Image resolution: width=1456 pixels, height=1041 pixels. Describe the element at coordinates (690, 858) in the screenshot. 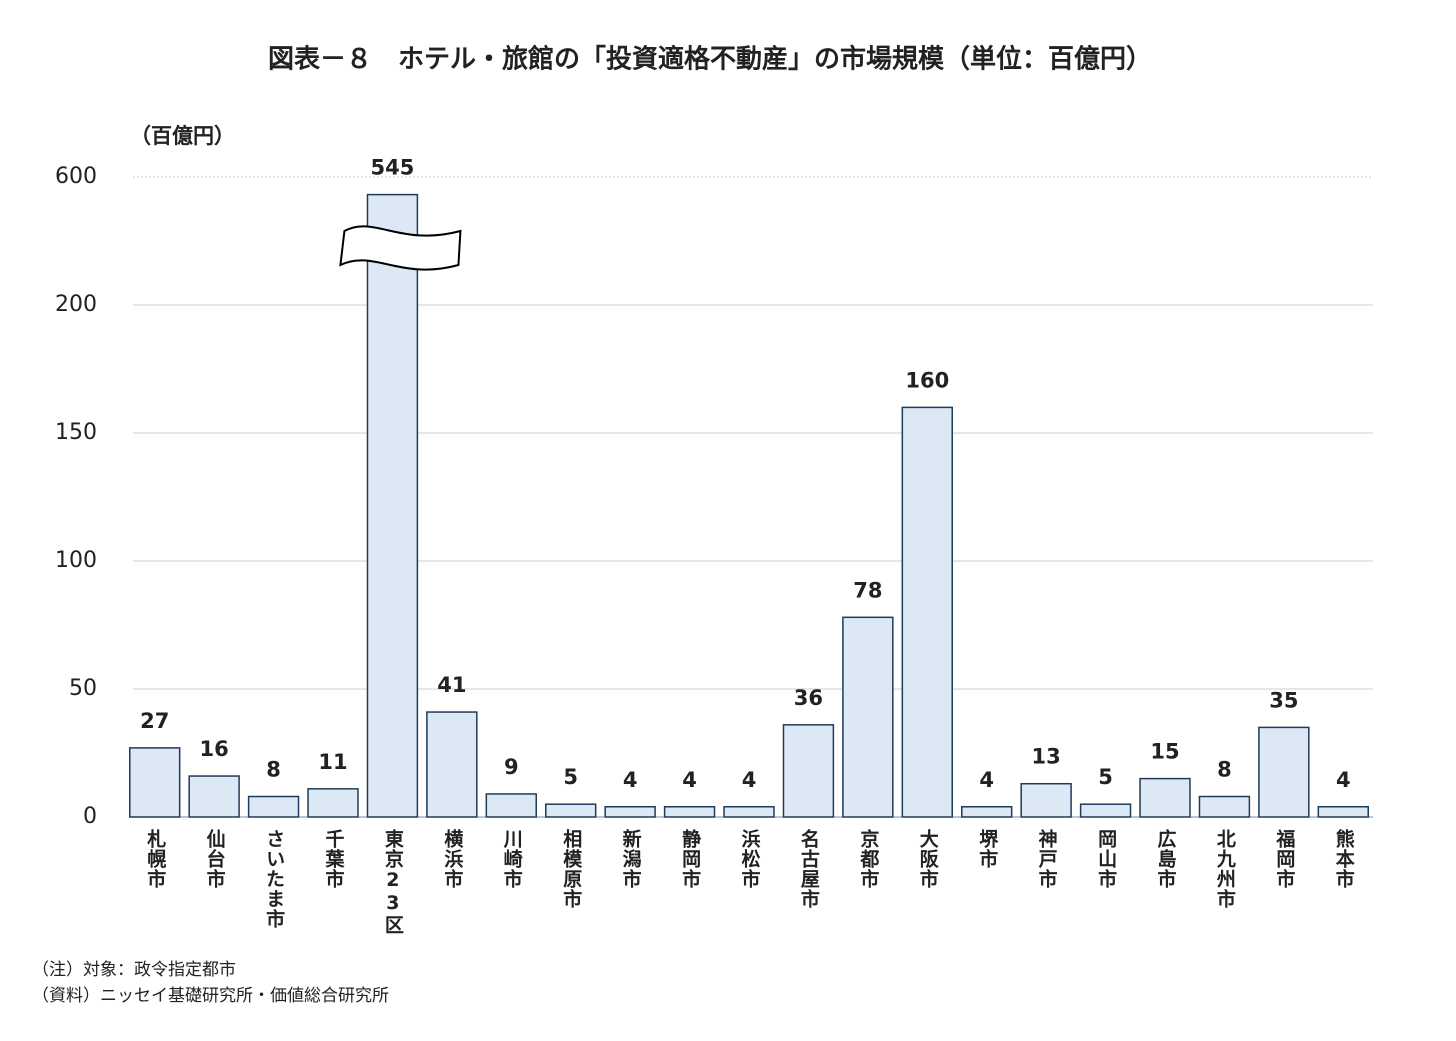

I see `x-tick-label: 静岡市` at that location.